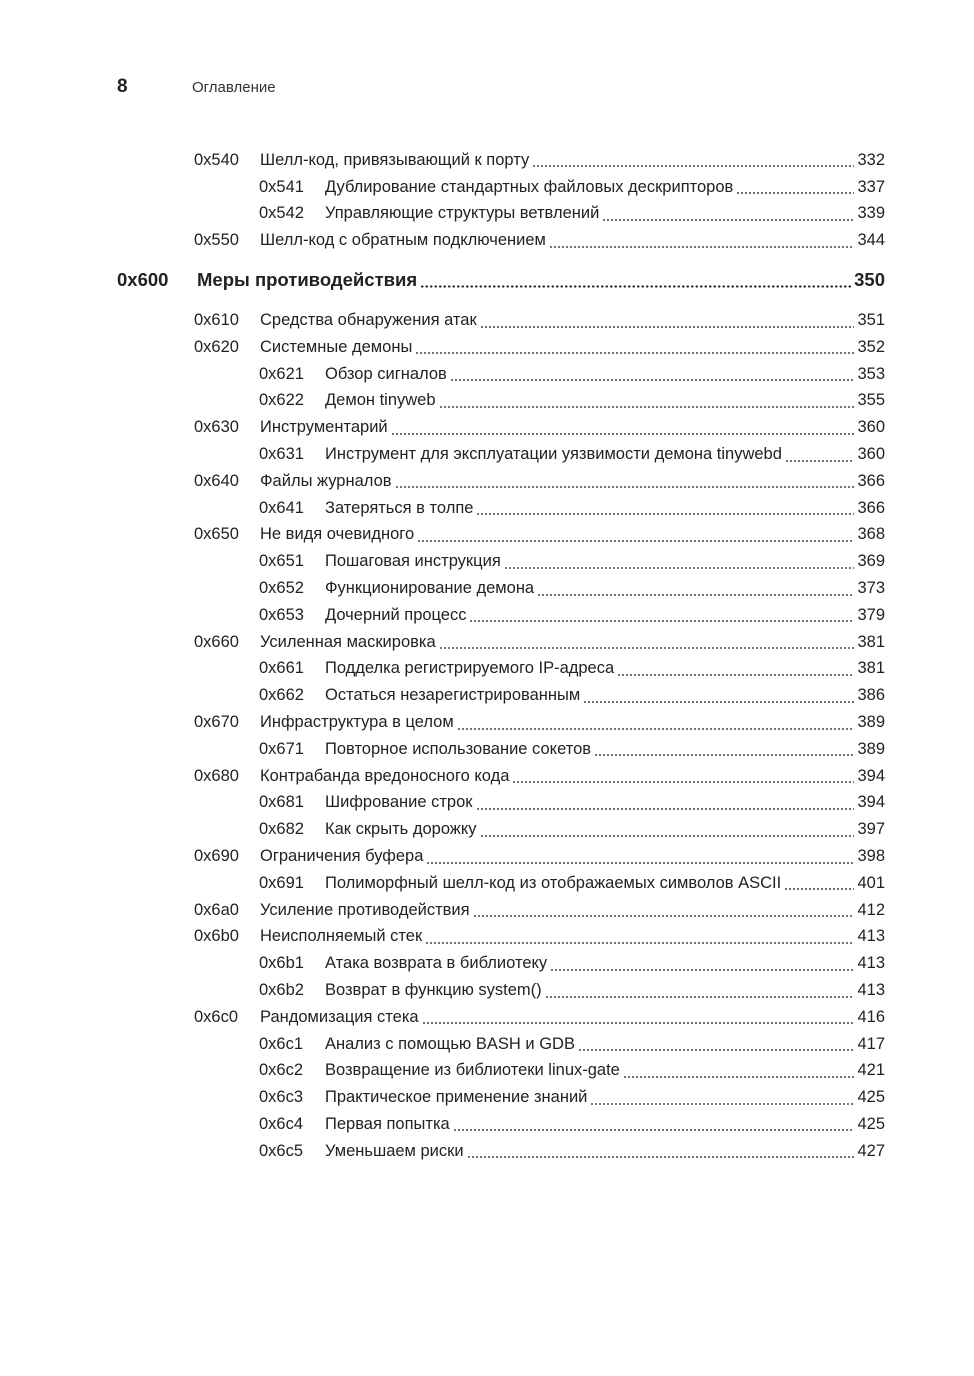  I want to click on toc-entry: 0x653 Дочерний процесс 379, so click(442, 615).